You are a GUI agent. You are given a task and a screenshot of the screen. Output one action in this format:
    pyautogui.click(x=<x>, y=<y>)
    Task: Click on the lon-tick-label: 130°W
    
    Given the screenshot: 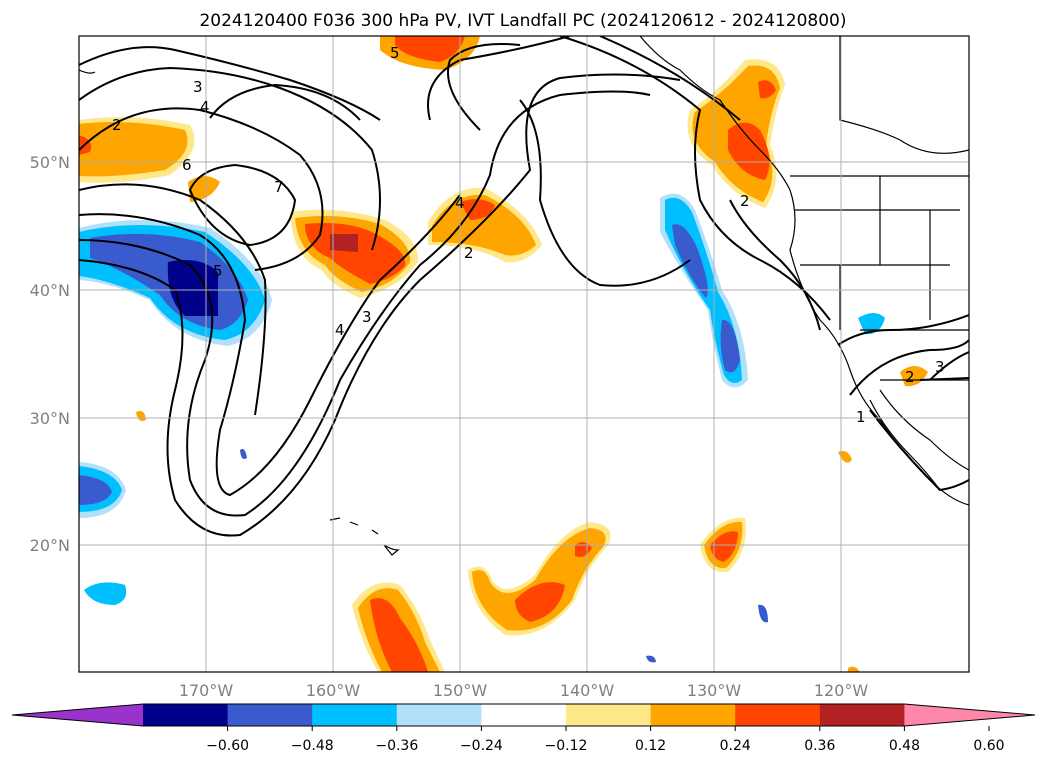 What is the action you would take?
    pyautogui.click(x=714, y=690)
    